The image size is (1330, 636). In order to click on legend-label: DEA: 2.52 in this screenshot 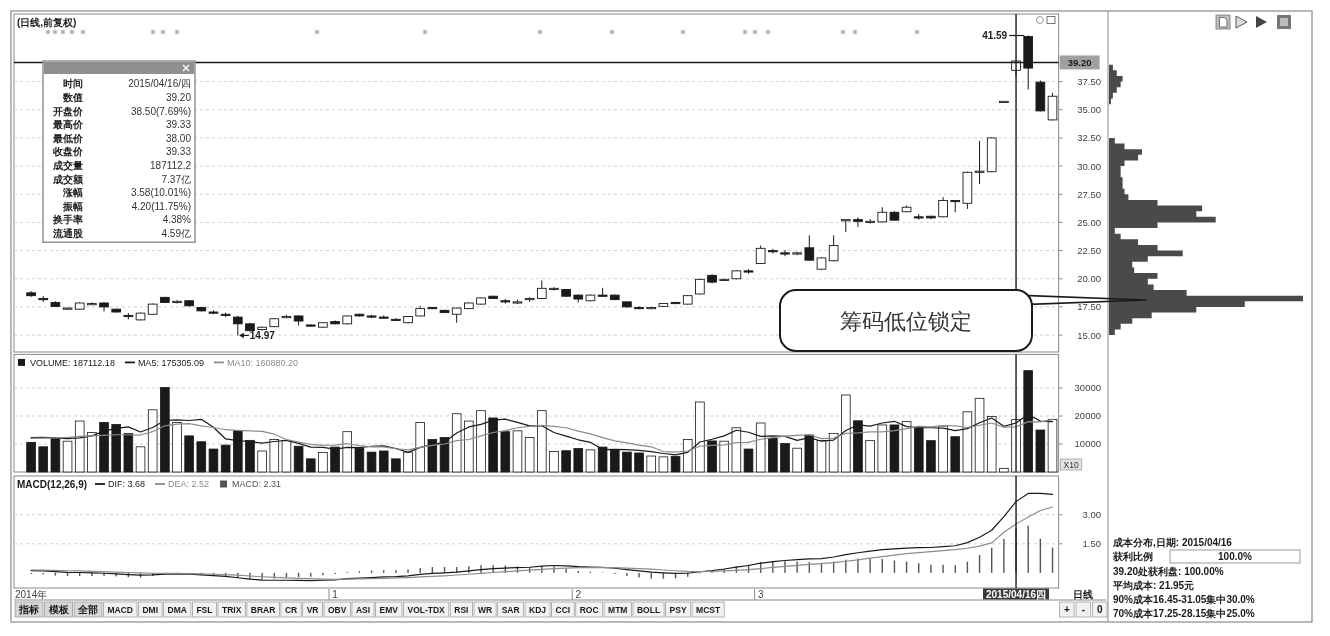, I will do `click(189, 484)`.